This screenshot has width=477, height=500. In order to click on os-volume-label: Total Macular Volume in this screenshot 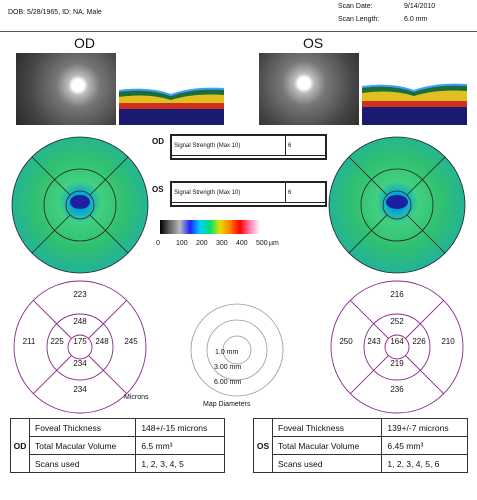, I will do `click(327, 445)`.